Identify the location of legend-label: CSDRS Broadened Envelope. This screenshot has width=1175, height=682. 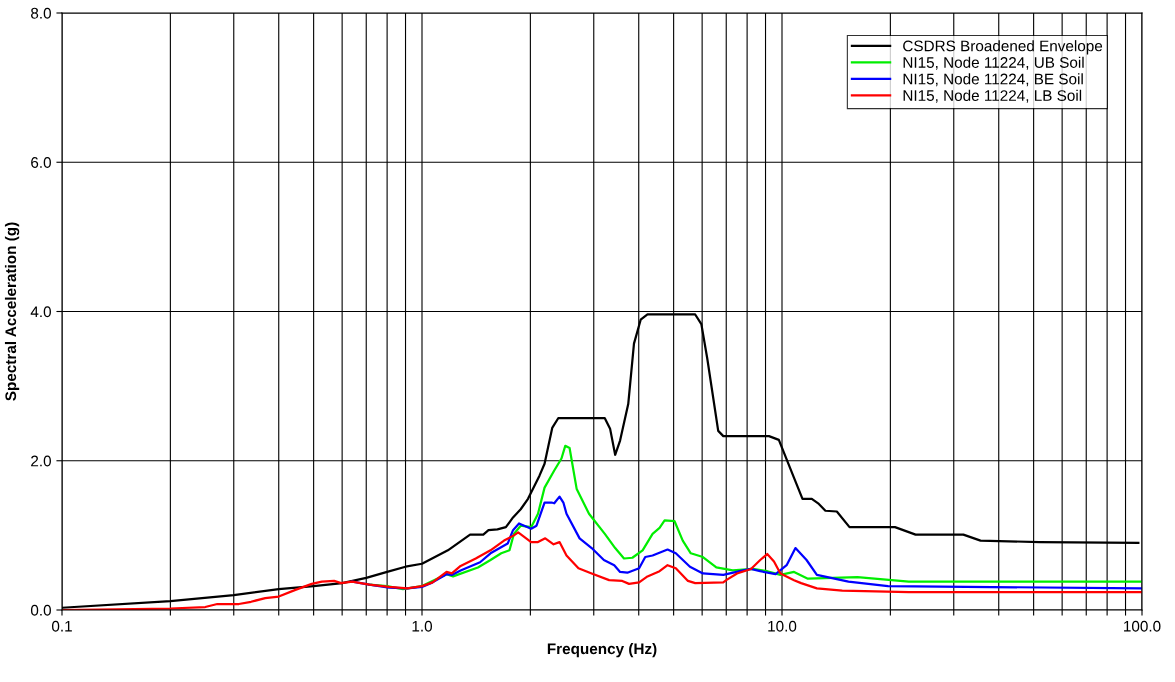
(1003, 47).